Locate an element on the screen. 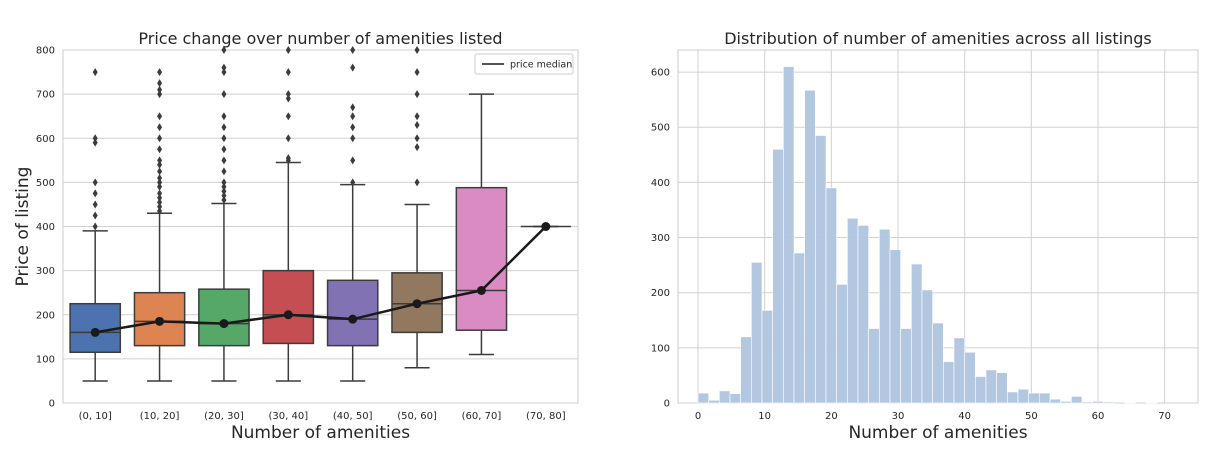 Image resolution: width=1222 pixels, height=465 pixels. right-ytick-label: 400 is located at coordinates (660, 183).